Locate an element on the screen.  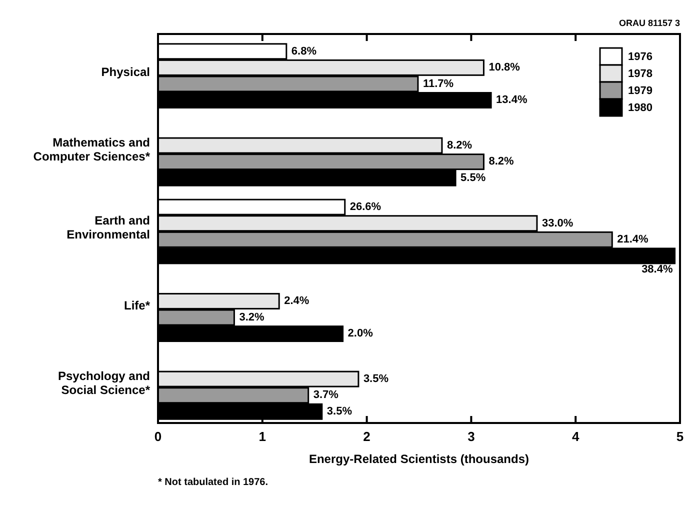
legend-label: 1978 is located at coordinates (640, 74).